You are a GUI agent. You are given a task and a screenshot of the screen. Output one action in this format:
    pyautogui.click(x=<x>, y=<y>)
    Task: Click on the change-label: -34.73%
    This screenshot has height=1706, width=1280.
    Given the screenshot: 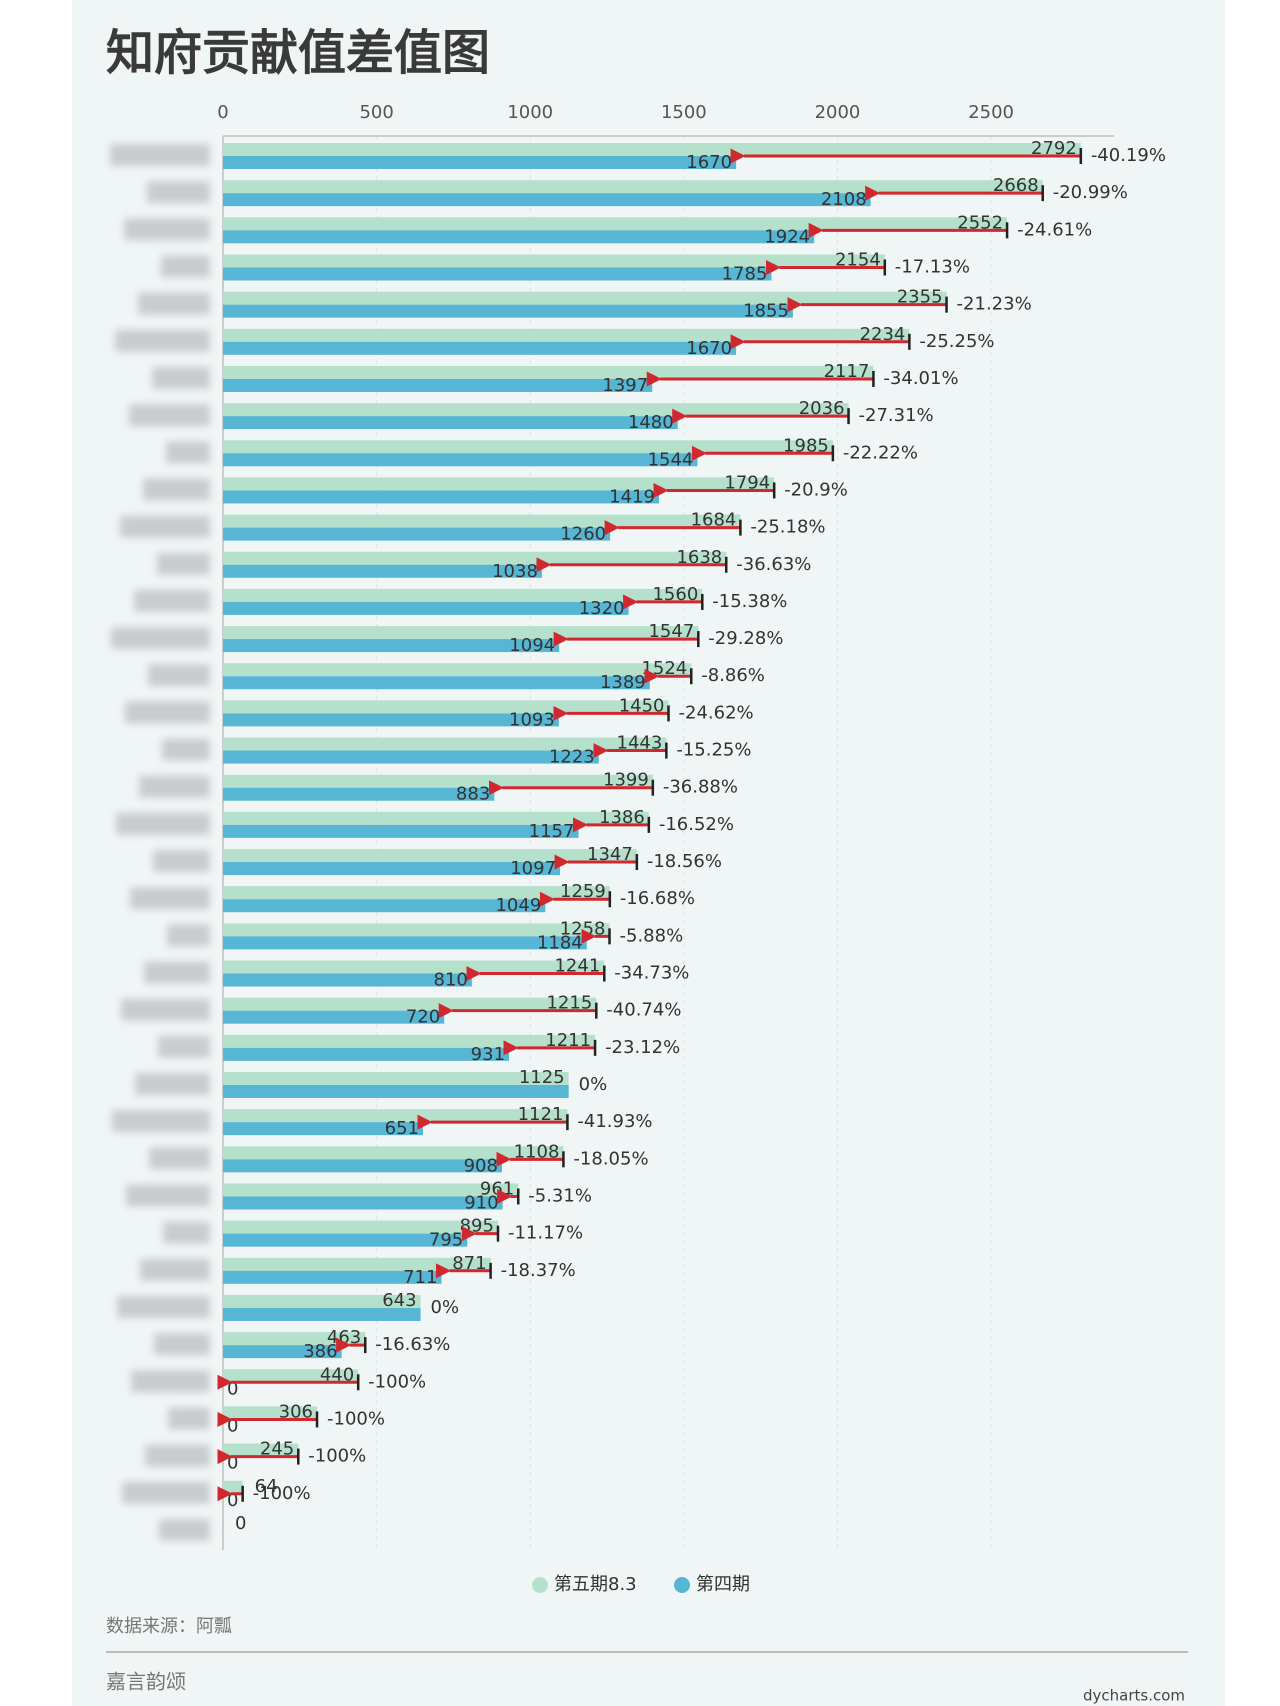 What is the action you would take?
    pyautogui.click(x=651, y=973)
    